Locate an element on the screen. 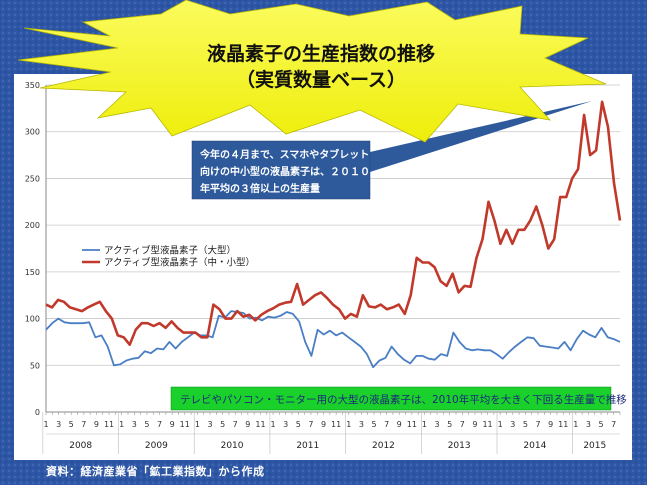 Image resolution: width=647 pixels, height=485 pixels. chart-subtitle: （実質数量ベース） is located at coordinates (321, 79).